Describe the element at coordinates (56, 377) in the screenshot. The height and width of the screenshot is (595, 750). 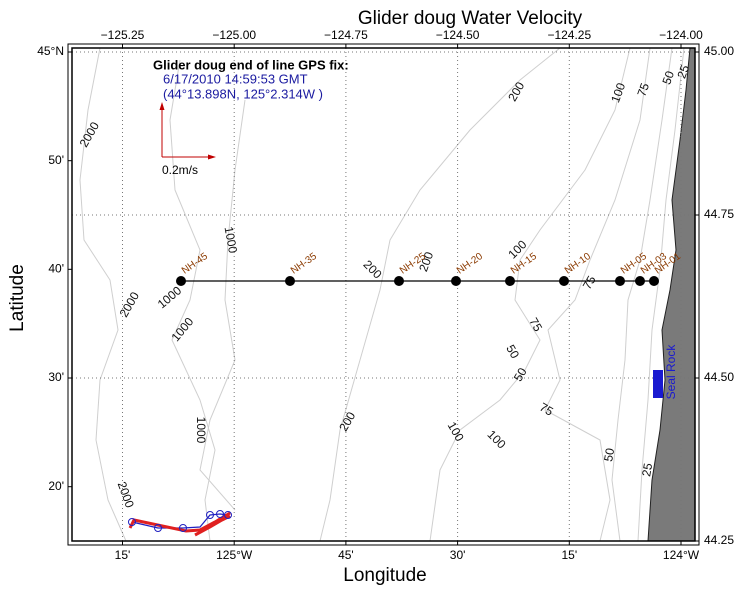
I see `left-tick-label: 30'` at that location.